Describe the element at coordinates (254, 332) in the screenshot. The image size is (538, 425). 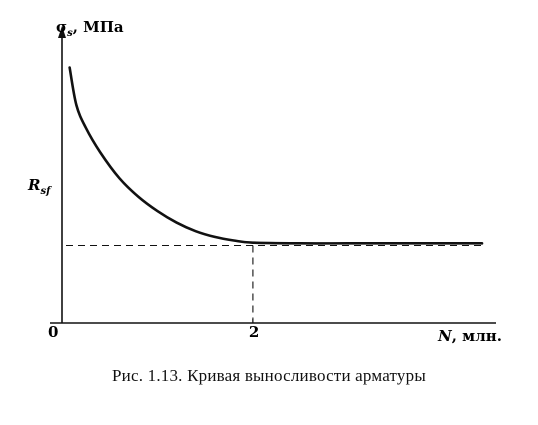
I see `x-tick-label-0: 2` at that location.